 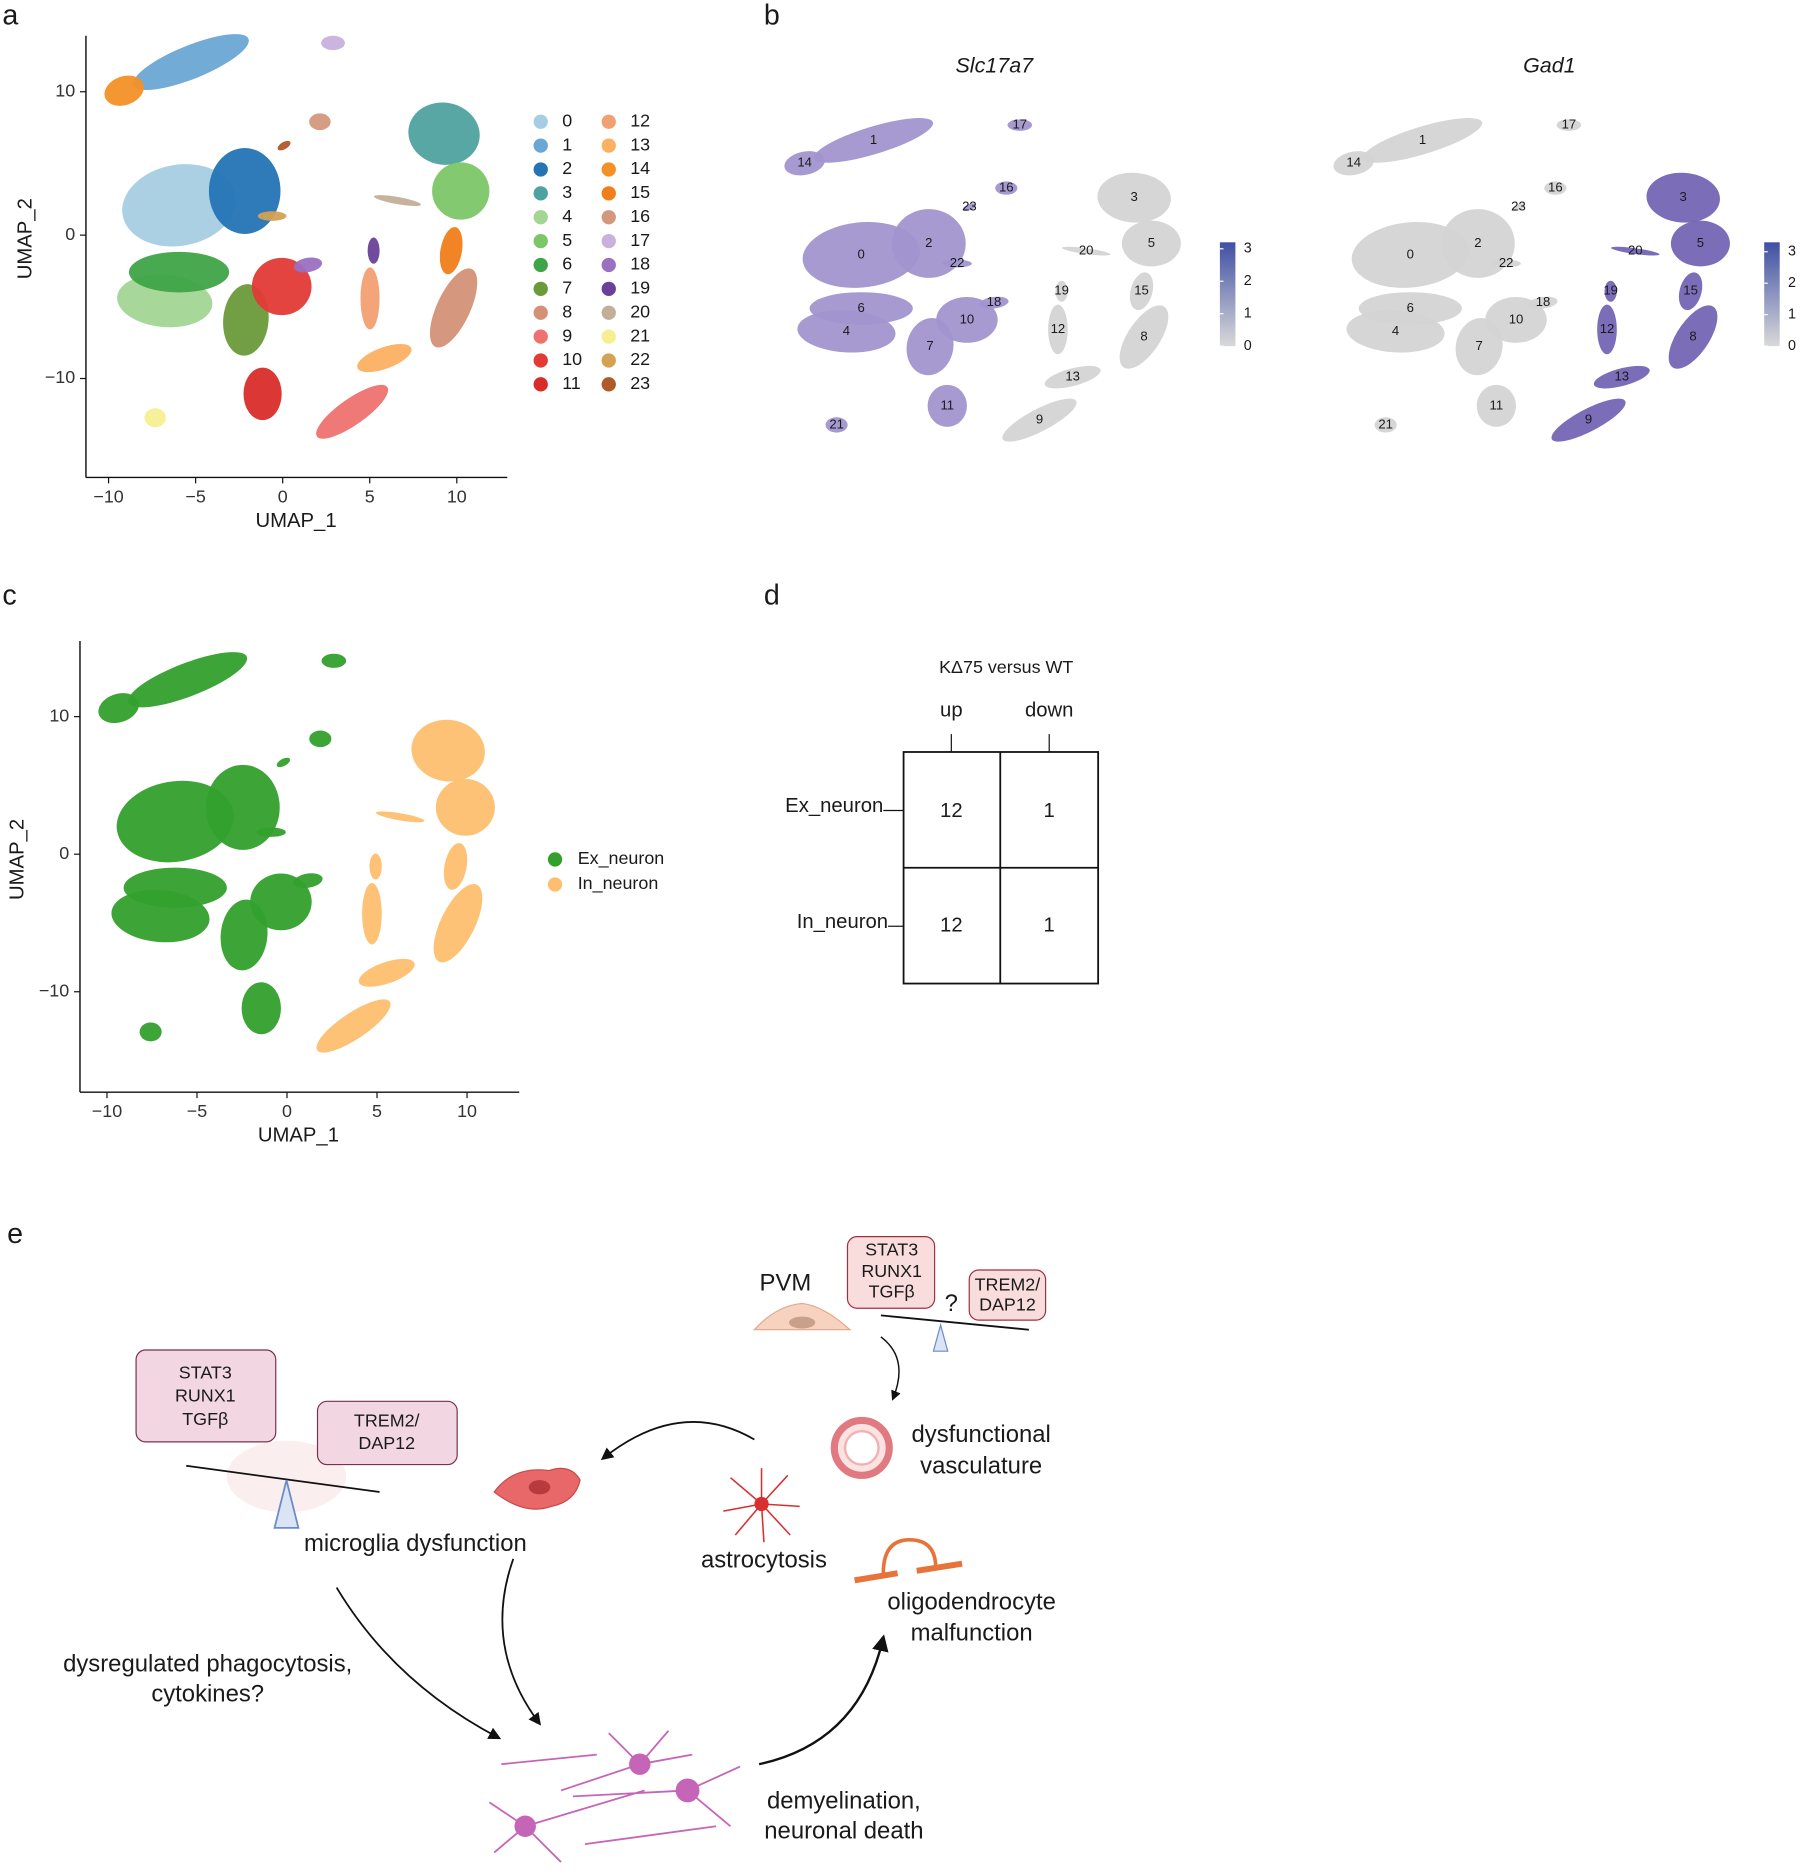 What do you see at coordinates (1772, 294) in the screenshot?
I see `colorbar` at bounding box center [1772, 294].